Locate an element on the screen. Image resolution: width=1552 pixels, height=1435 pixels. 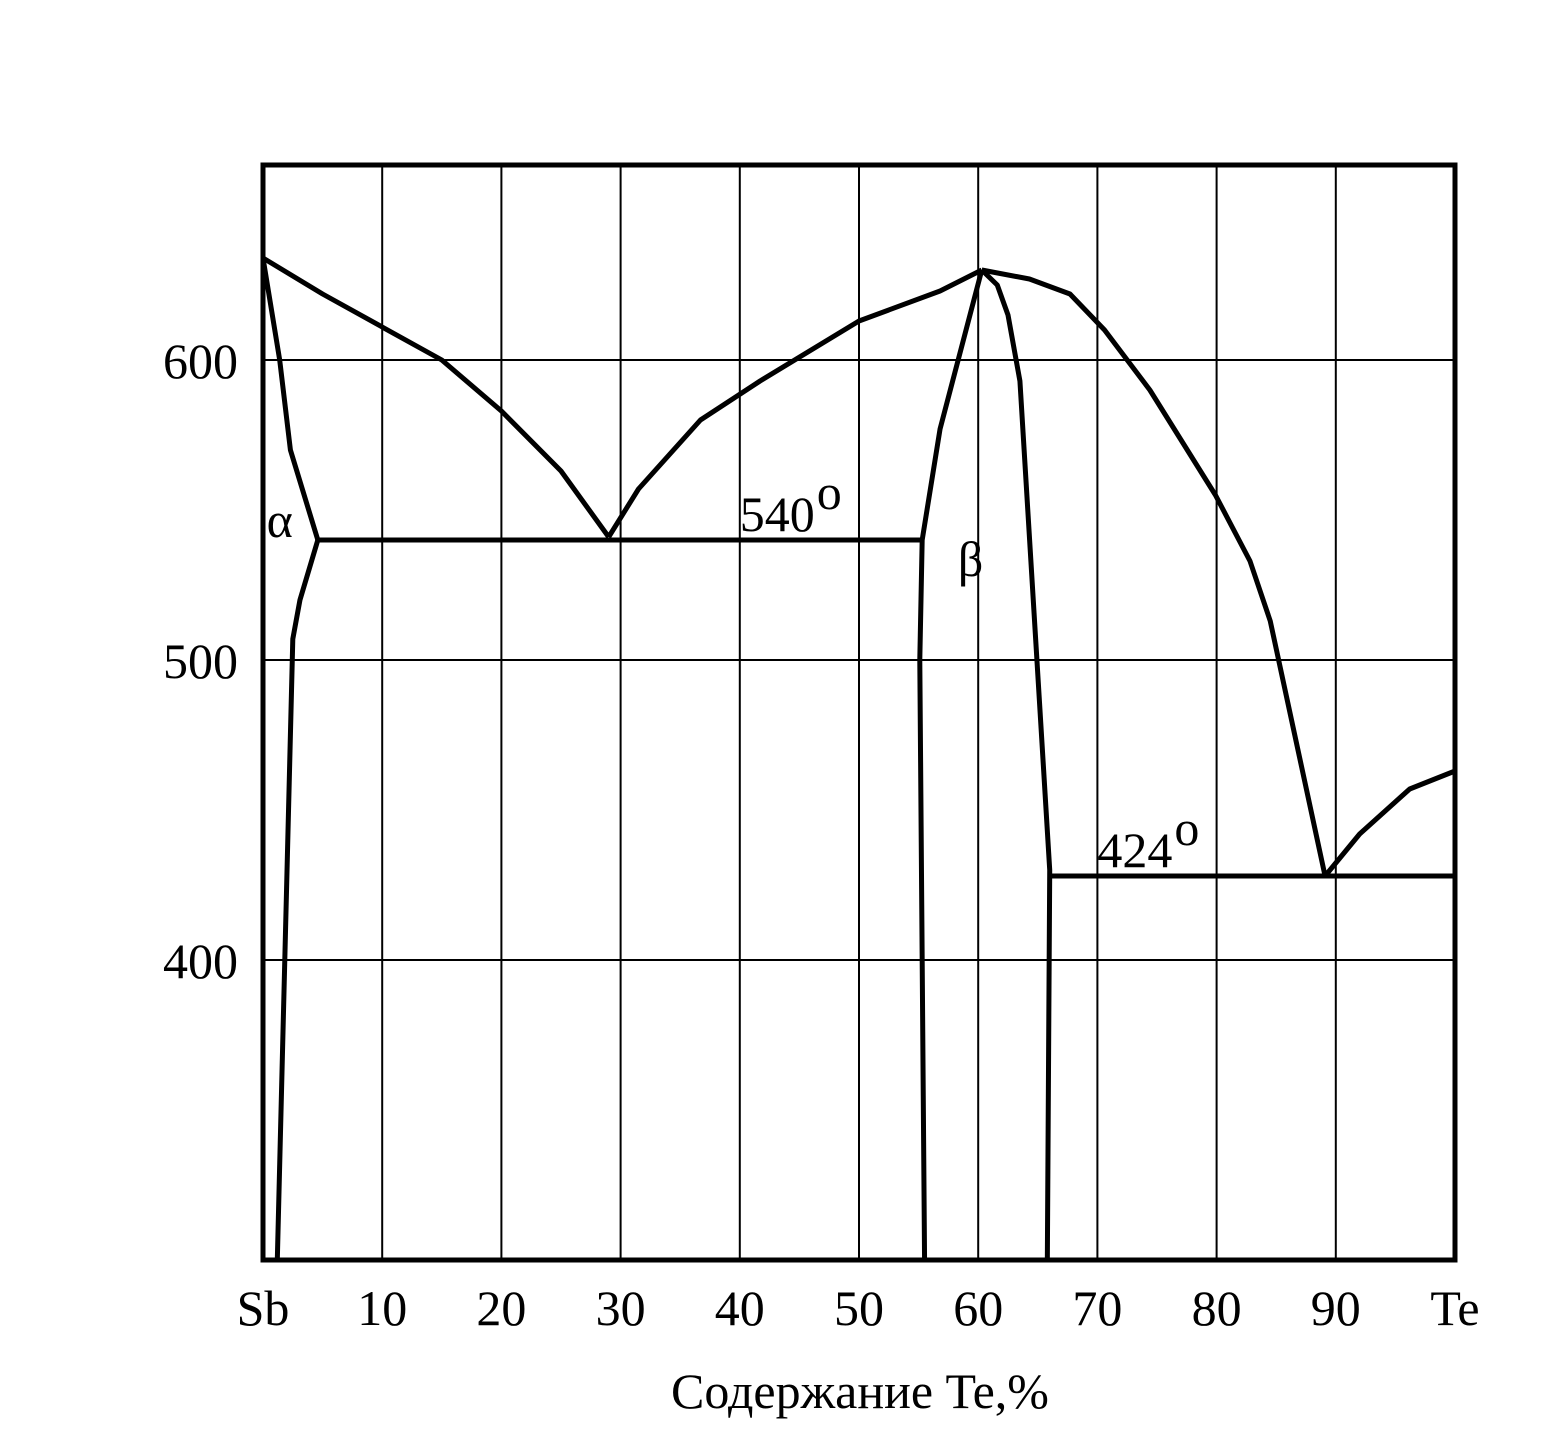
y-tick-label: 500 is located at coordinates (200, 661).